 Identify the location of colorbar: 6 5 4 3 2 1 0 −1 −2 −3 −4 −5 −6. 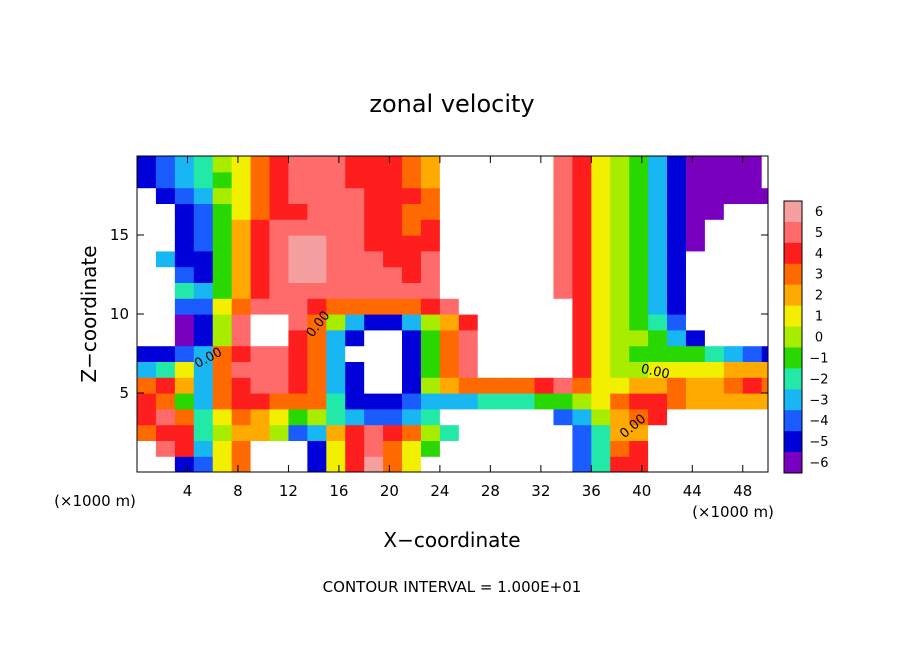
(806, 337).